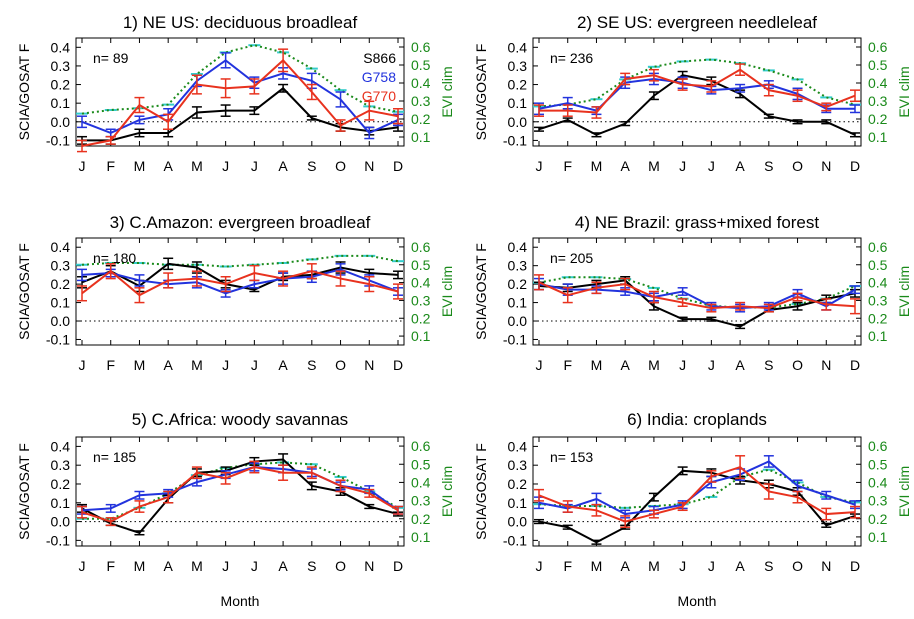 This screenshot has height=619, width=914. I want to click on panel-title: 3) C.Amazon: evergreen broadleaf, so click(240, 222).